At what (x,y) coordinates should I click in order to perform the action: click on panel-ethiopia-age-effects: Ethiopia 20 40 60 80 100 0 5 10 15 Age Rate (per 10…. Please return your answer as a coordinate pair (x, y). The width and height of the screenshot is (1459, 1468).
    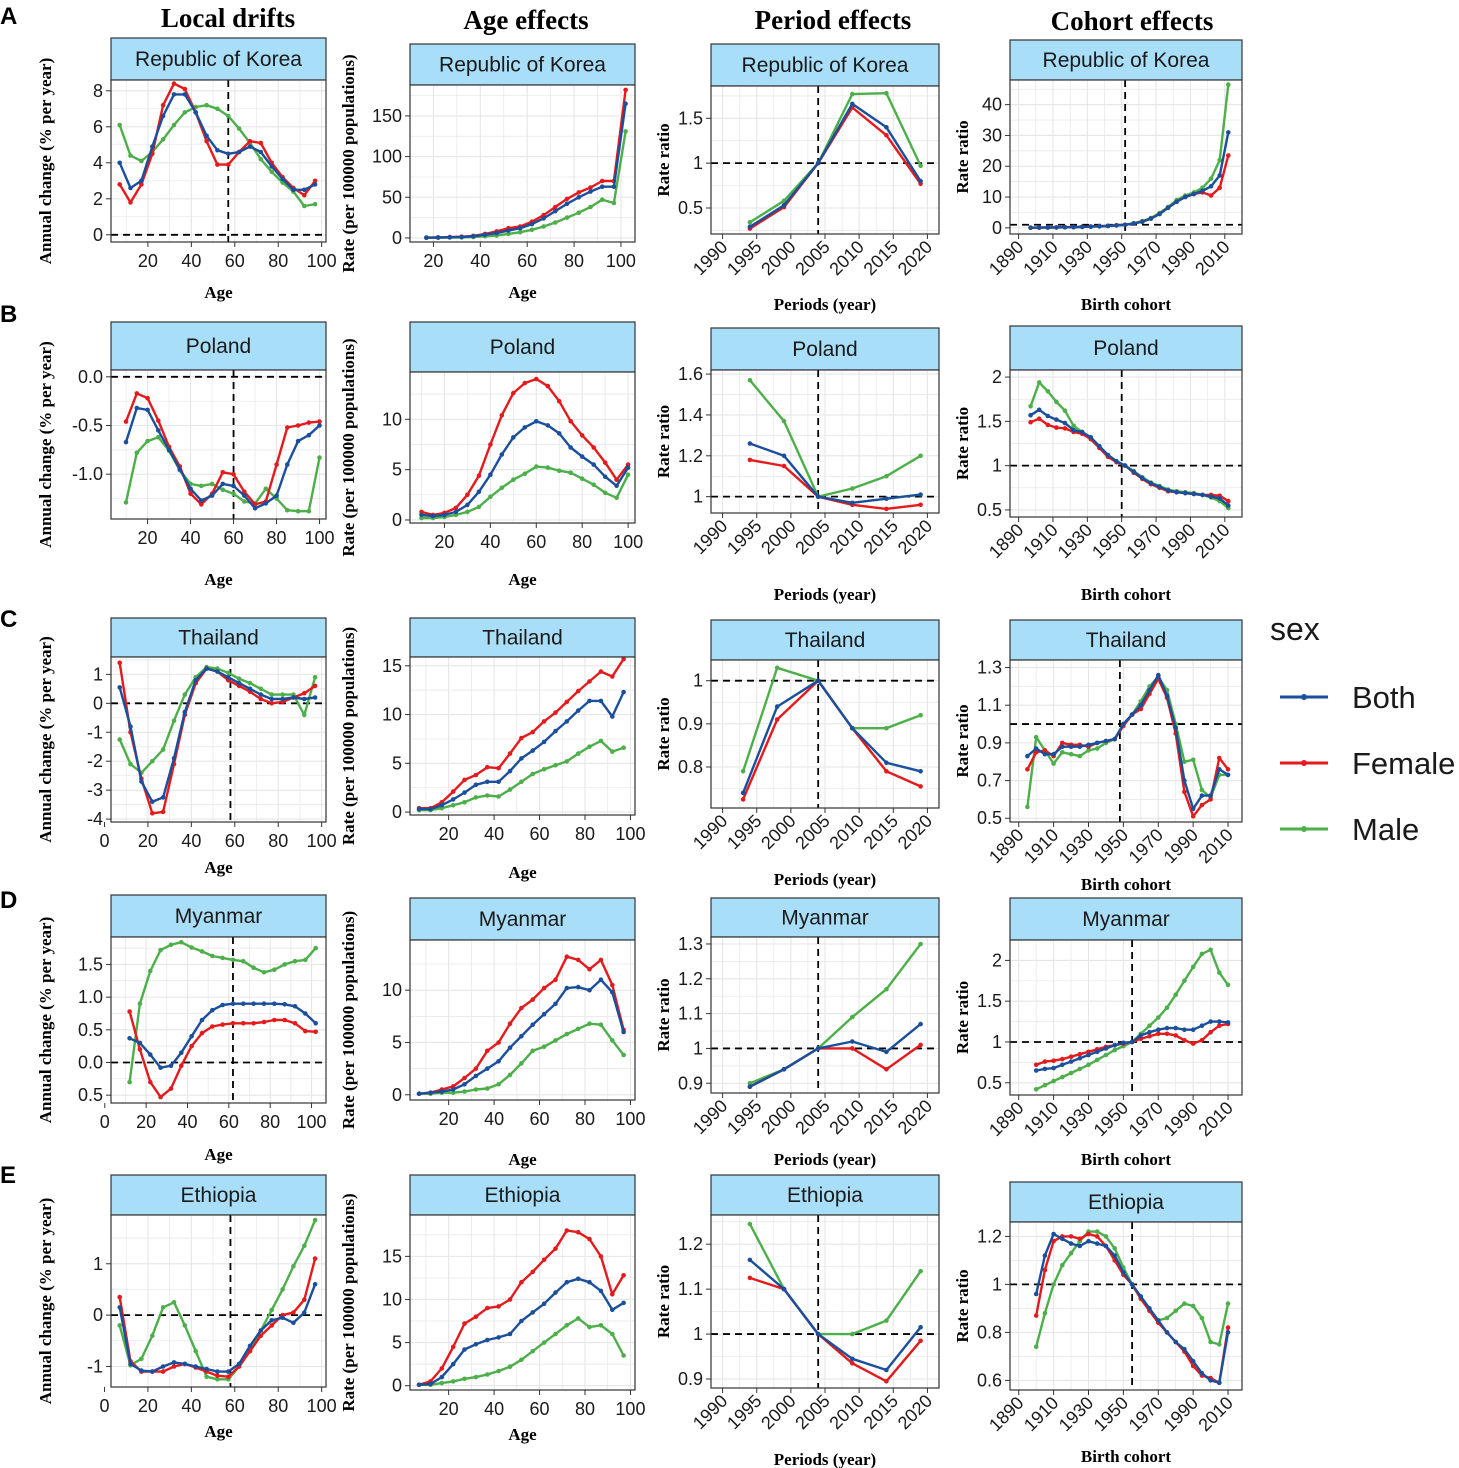
    Looking at the image, I should click on (492, 1309).